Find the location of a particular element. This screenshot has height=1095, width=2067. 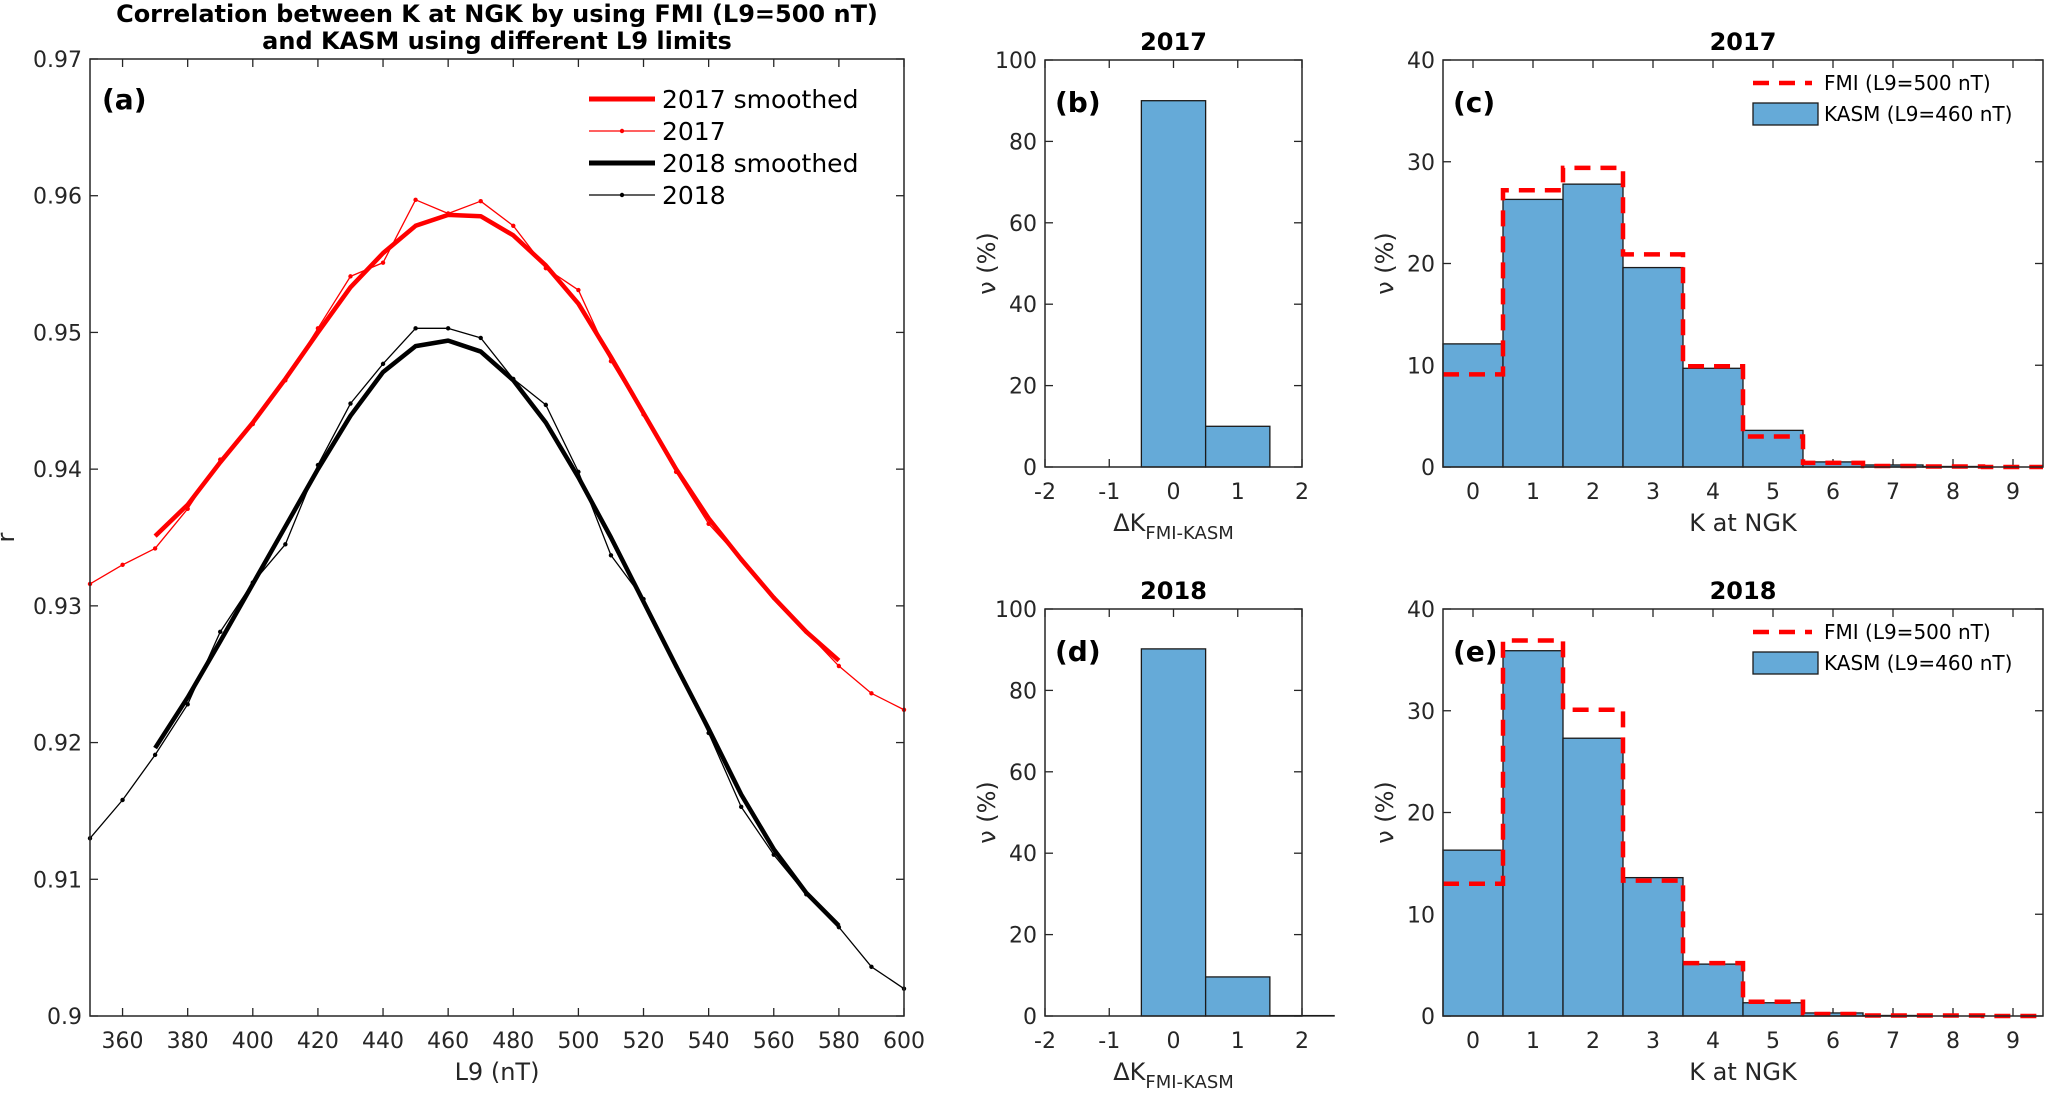

y-tick-label: 100 is located at coordinates (1016, 610).